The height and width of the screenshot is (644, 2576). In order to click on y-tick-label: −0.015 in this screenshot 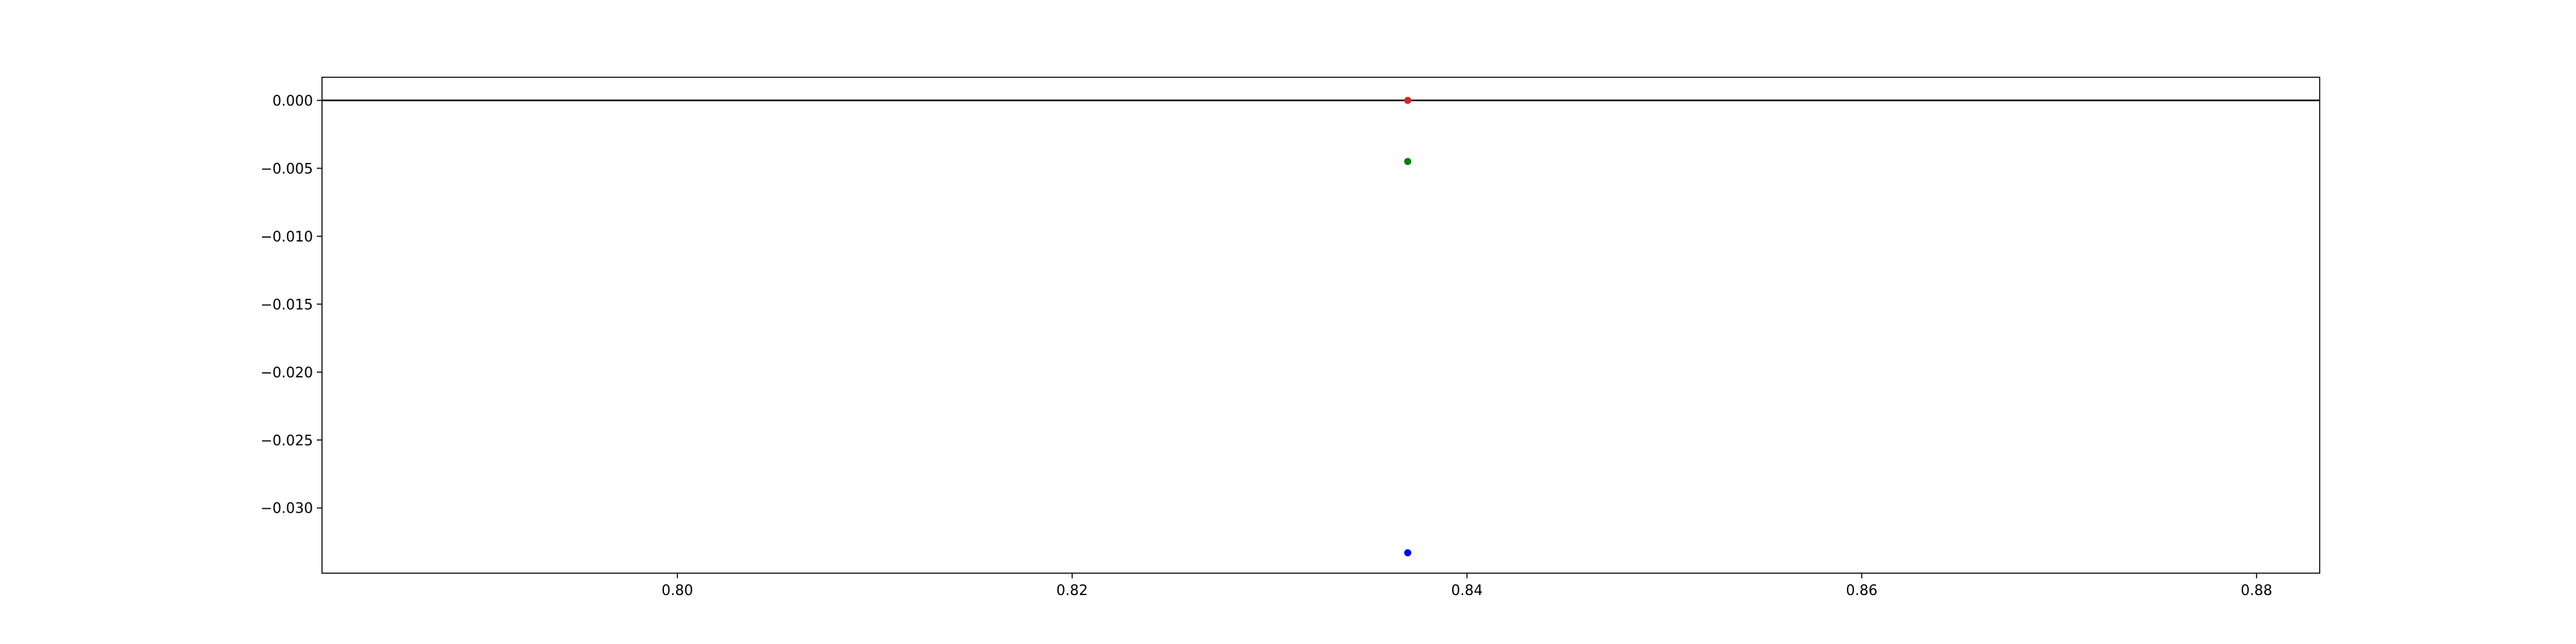, I will do `click(287, 305)`.